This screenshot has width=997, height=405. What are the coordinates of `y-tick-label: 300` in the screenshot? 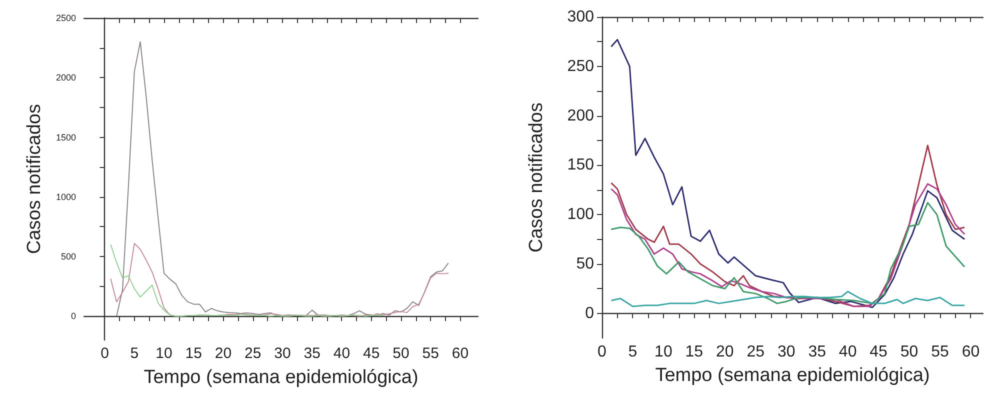 It's located at (580, 17).